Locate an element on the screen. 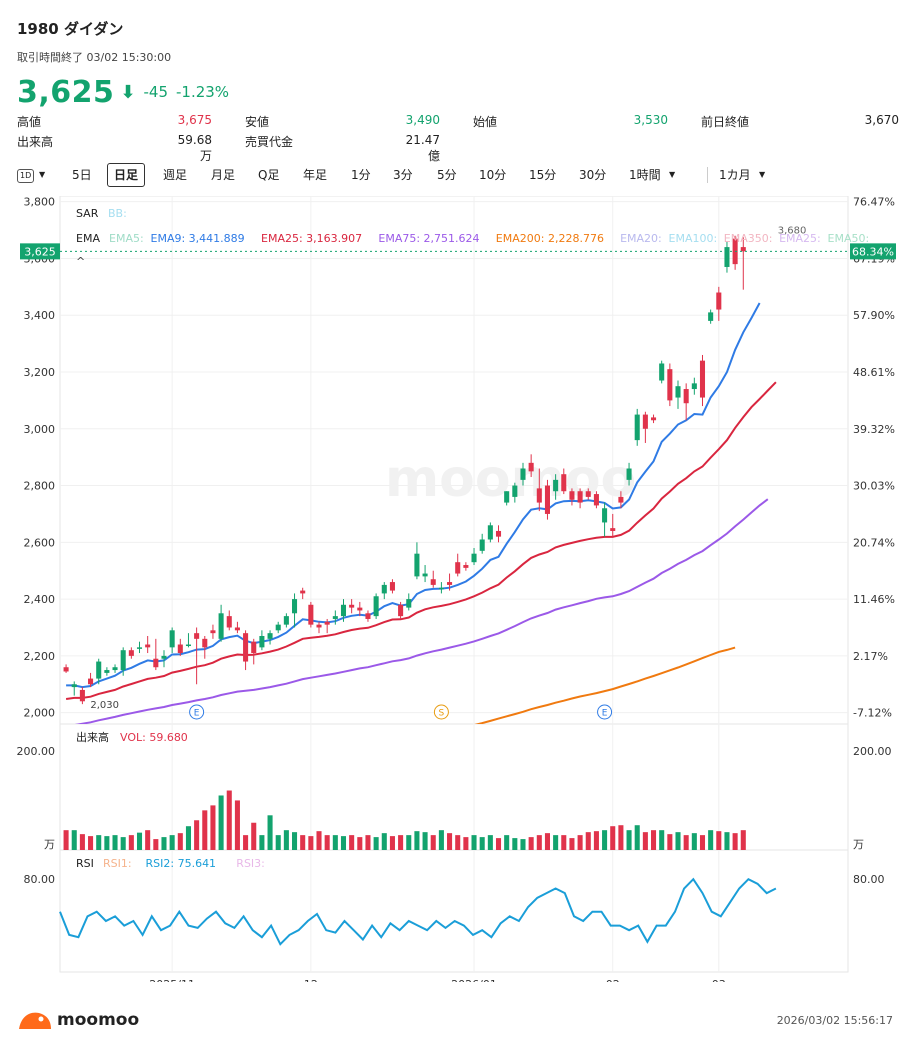 The width and height of the screenshot is (909, 1047). tab-14: 1カ月 is located at coordinates (735, 175).